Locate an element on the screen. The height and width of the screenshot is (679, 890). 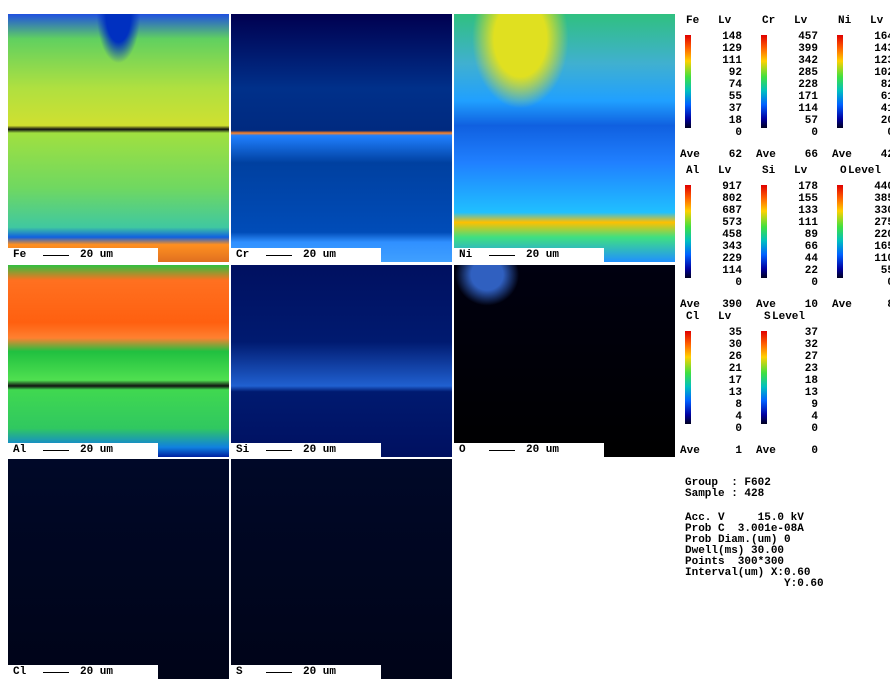
condition-line: Points 300*300 is located at coordinates (735, 562).